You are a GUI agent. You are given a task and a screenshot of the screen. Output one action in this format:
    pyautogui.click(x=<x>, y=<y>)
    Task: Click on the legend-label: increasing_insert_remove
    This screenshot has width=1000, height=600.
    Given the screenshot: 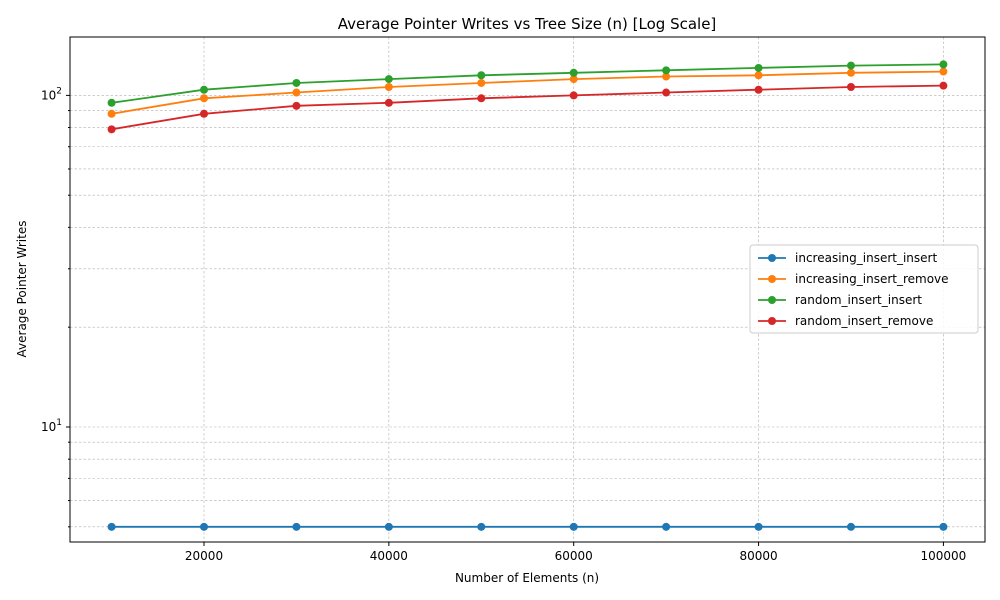 What is the action you would take?
    pyautogui.click(x=872, y=279)
    